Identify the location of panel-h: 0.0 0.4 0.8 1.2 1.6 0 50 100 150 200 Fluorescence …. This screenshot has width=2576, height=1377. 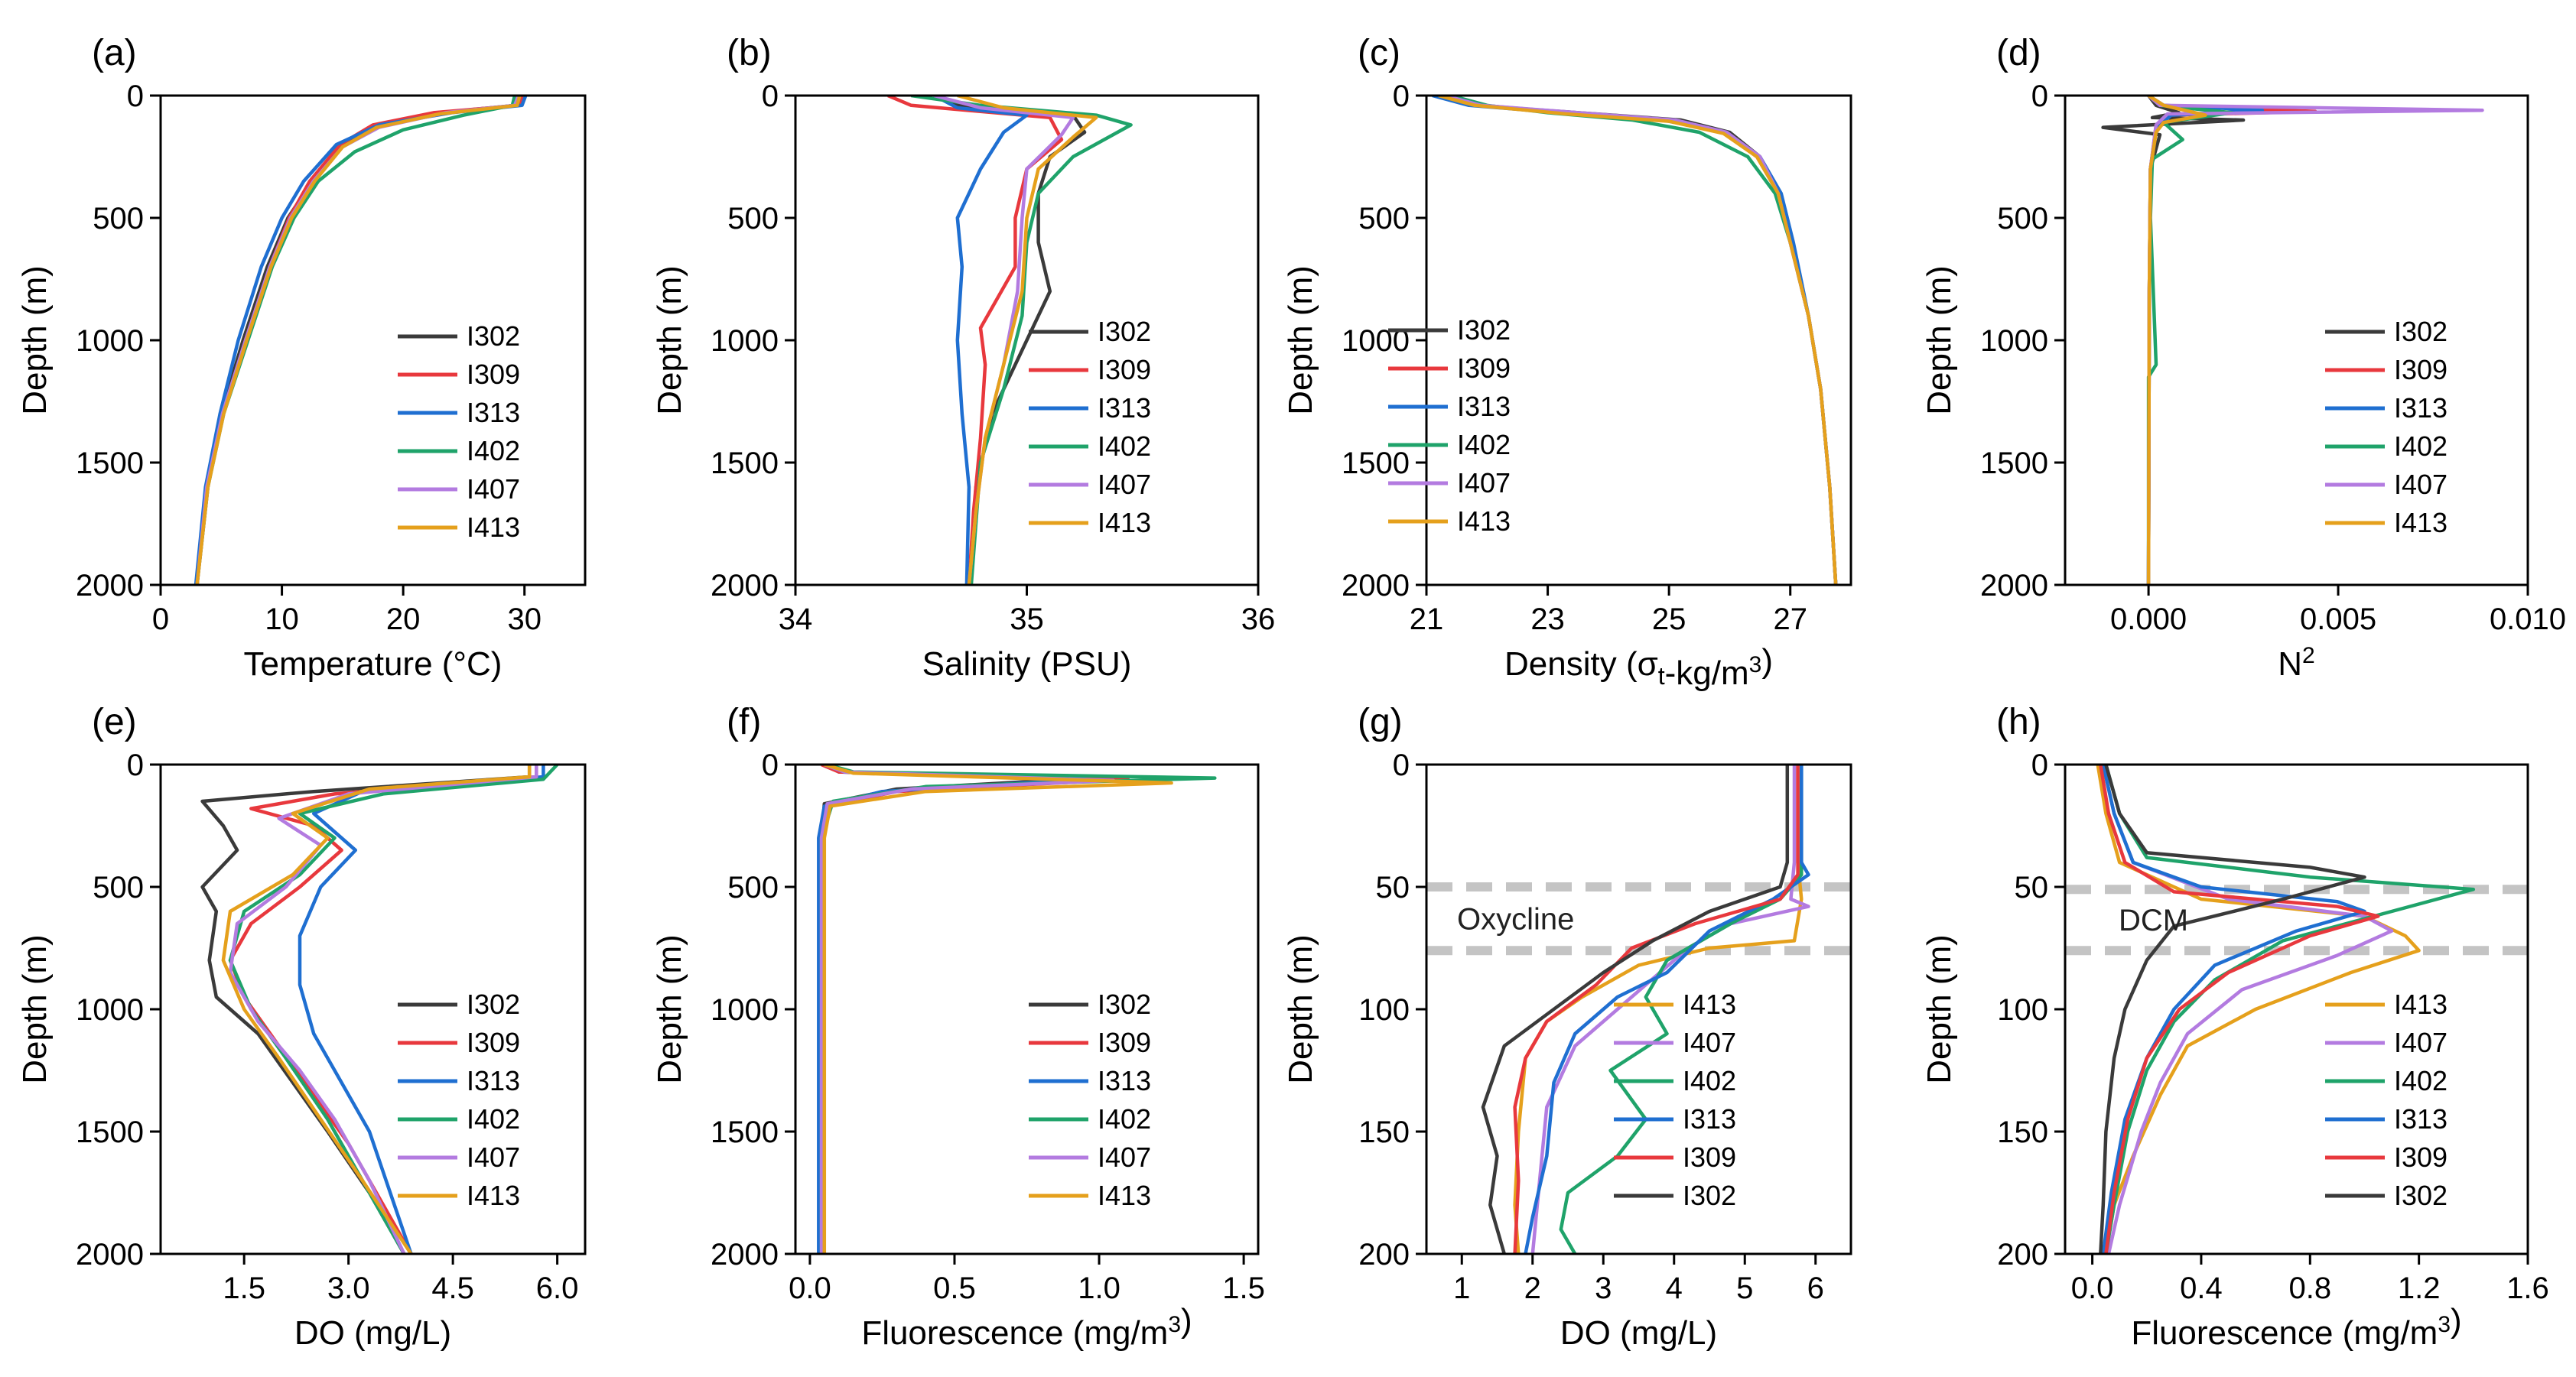
(2235, 1027).